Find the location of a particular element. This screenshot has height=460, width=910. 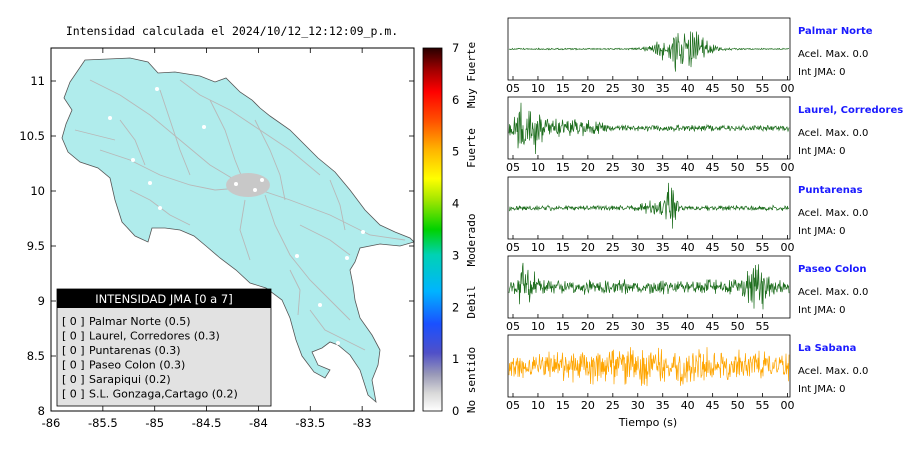

colorbar-tick-label: 7 is located at coordinates (455, 48).